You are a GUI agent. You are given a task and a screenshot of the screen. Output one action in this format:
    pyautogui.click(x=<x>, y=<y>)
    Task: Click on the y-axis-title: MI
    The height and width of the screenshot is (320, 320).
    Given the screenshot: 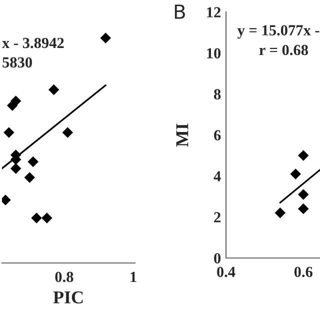 What is the action you would take?
    pyautogui.click(x=182, y=135)
    